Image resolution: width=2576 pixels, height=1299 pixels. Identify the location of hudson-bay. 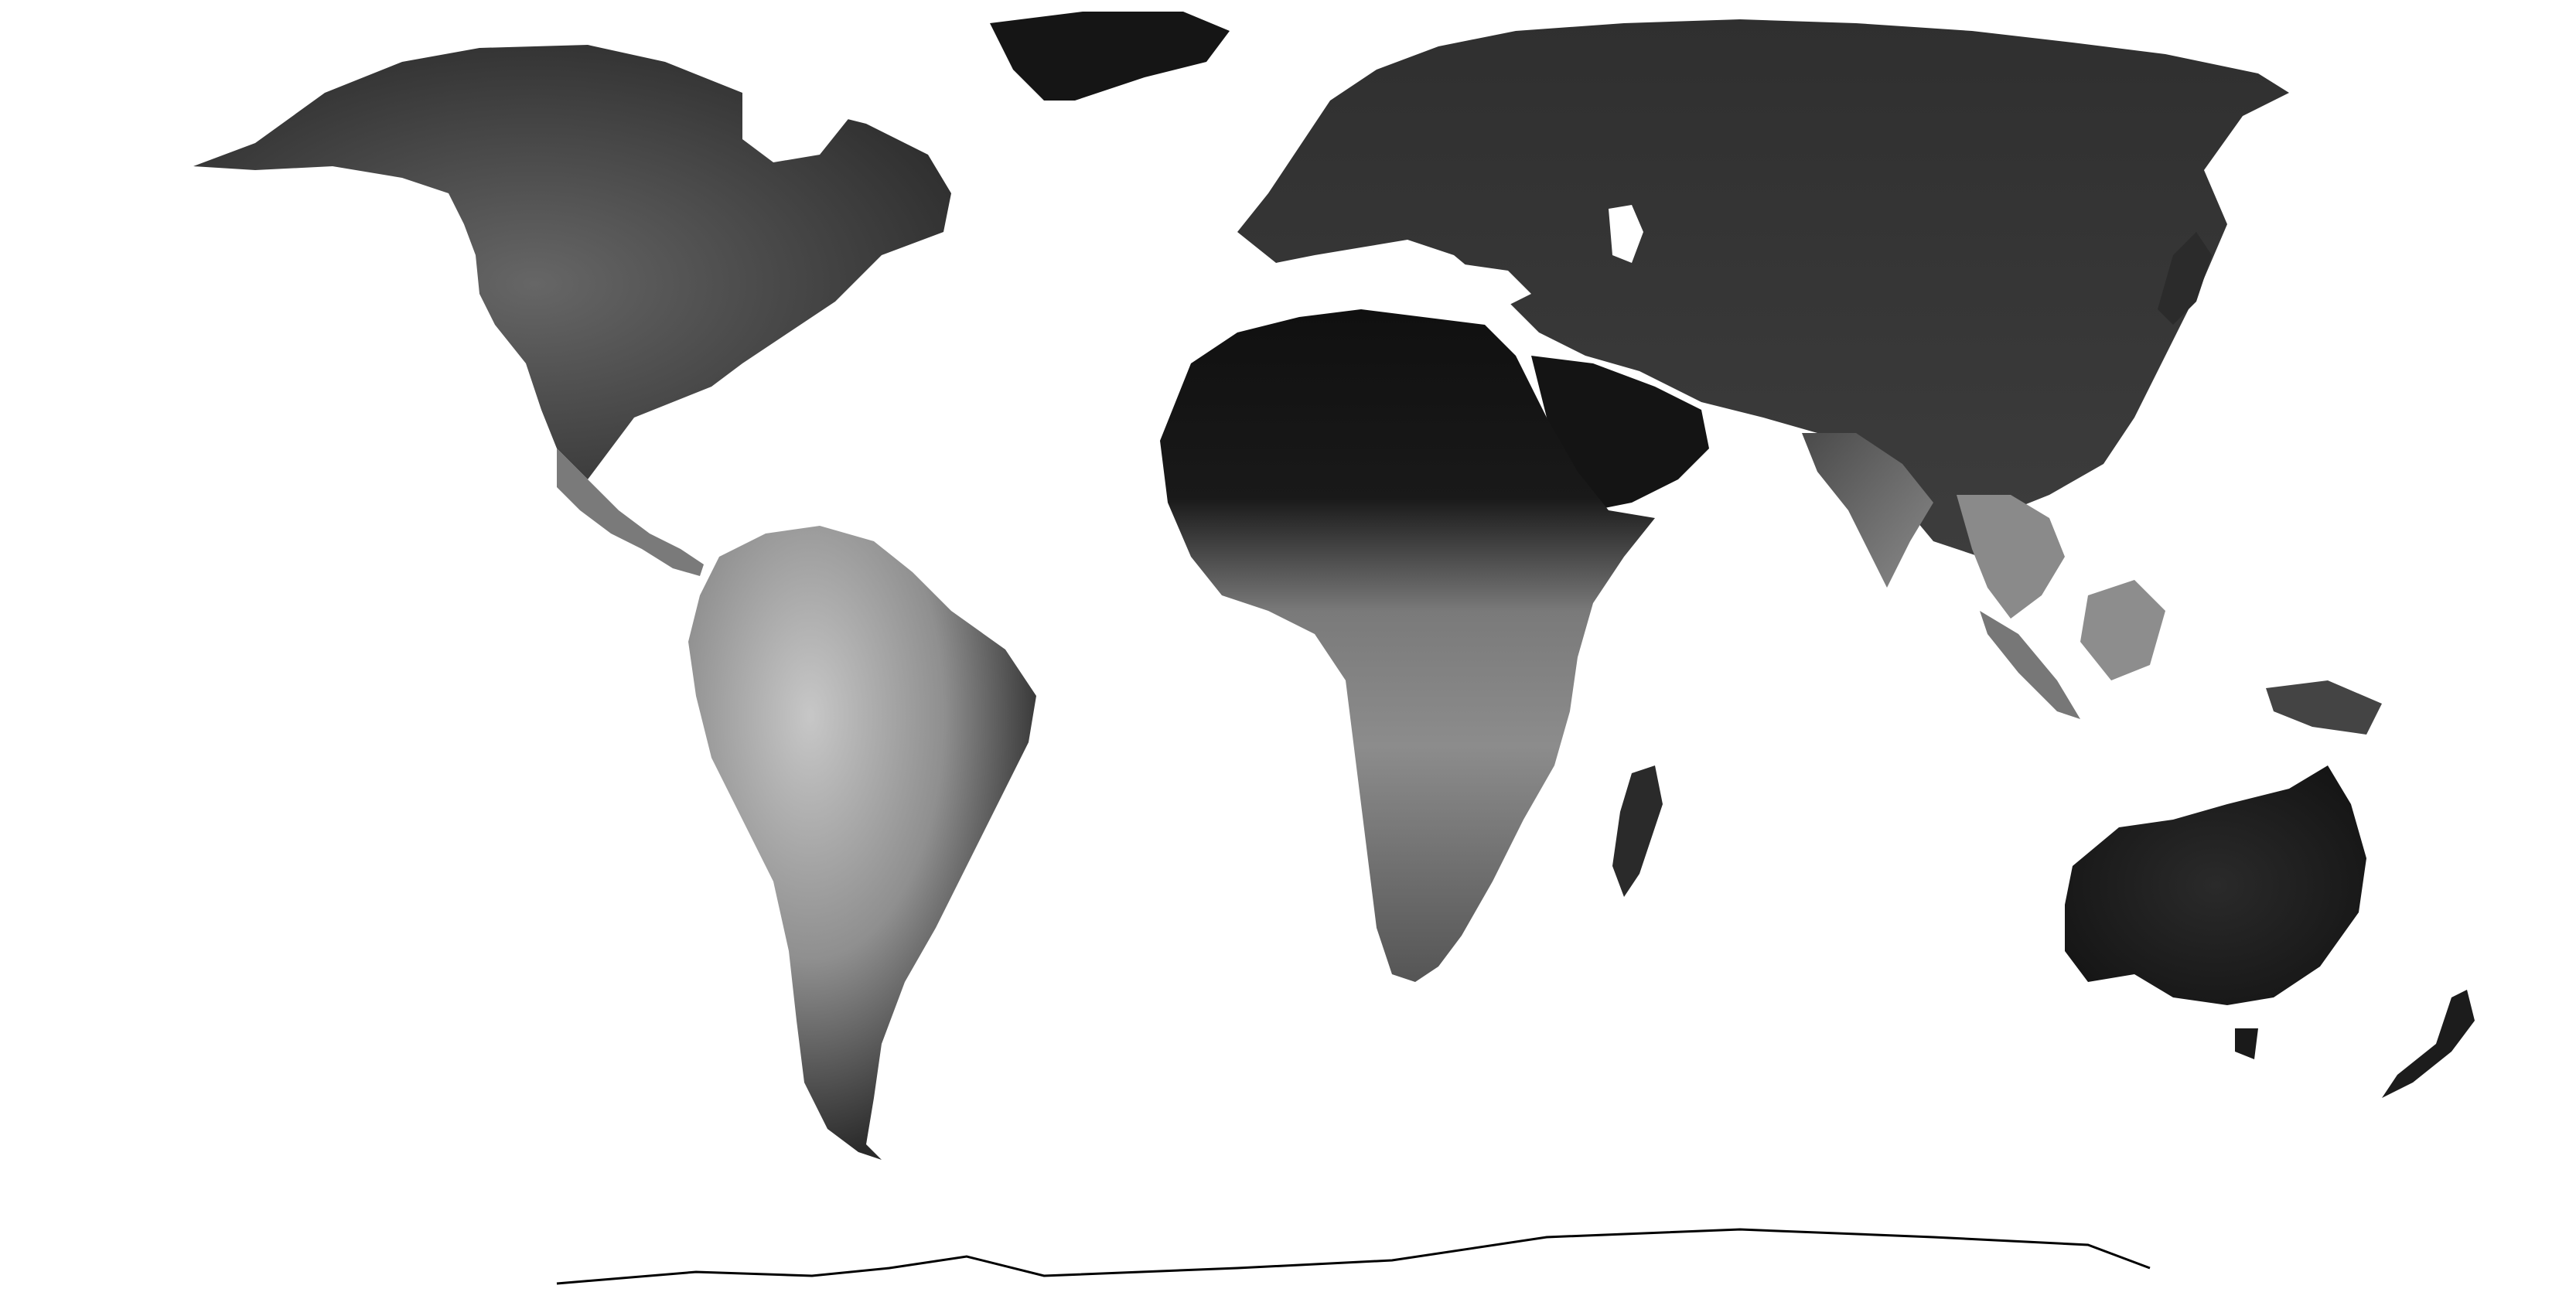
(797, 123).